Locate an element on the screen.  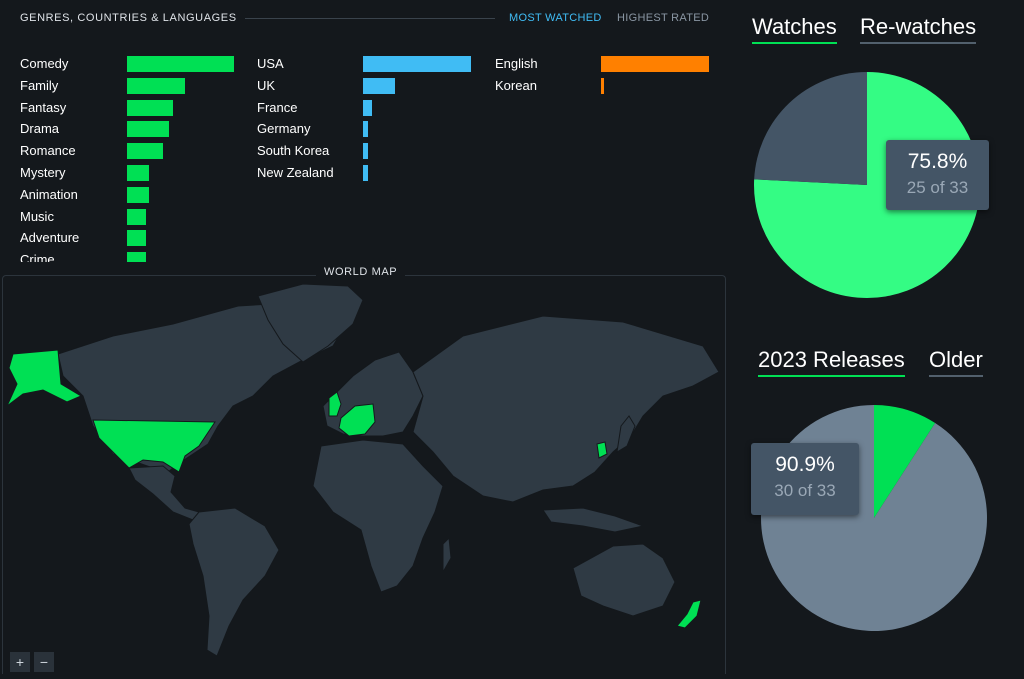
watches-pie-chart is located at coordinates (867, 185).